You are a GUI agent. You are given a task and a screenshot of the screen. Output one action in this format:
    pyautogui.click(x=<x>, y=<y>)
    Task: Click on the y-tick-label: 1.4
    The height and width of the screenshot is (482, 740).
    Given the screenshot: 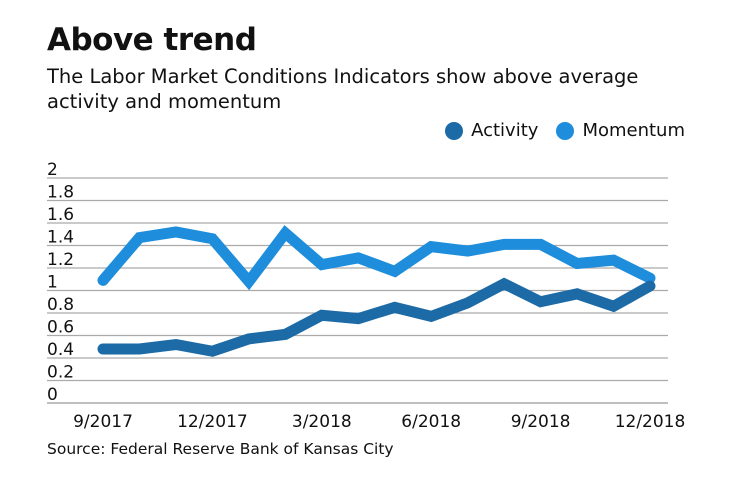 What is the action you would take?
    pyautogui.click(x=60, y=238)
    